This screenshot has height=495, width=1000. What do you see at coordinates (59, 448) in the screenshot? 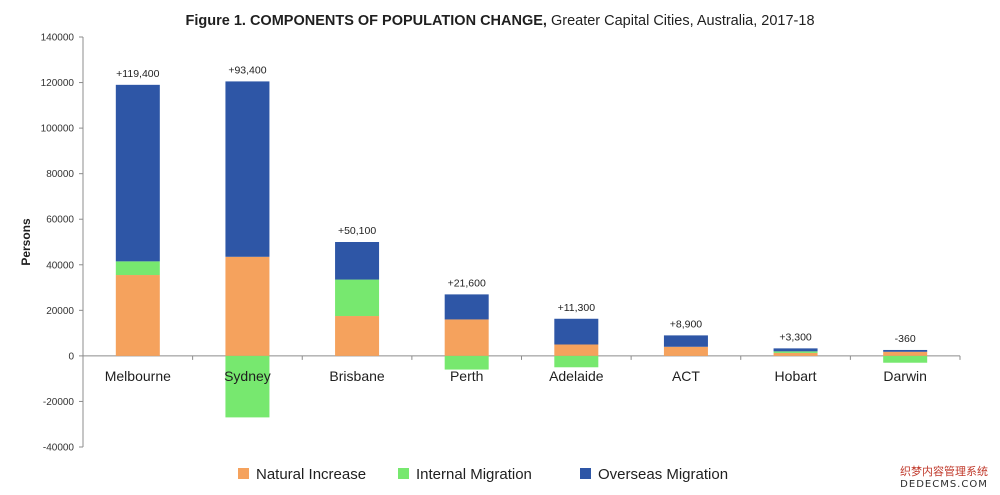
I see `y-tick-label: -40000` at bounding box center [59, 448].